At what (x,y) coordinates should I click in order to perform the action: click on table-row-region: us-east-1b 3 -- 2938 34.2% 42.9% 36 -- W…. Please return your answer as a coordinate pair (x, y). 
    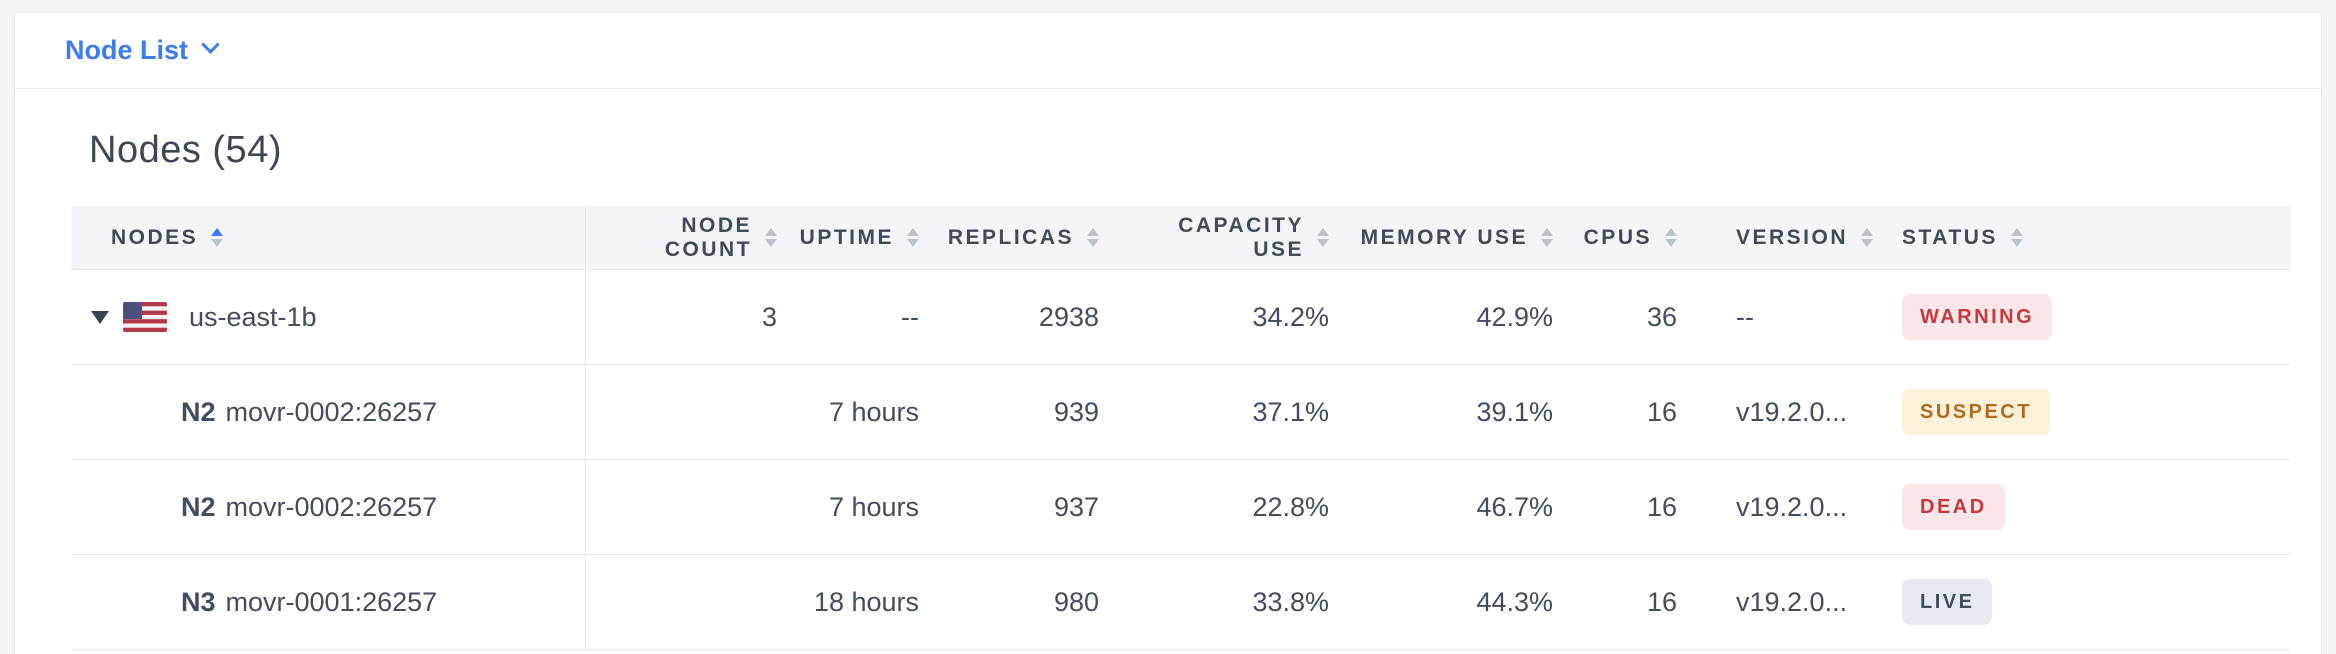
    Looking at the image, I should click on (1181, 317).